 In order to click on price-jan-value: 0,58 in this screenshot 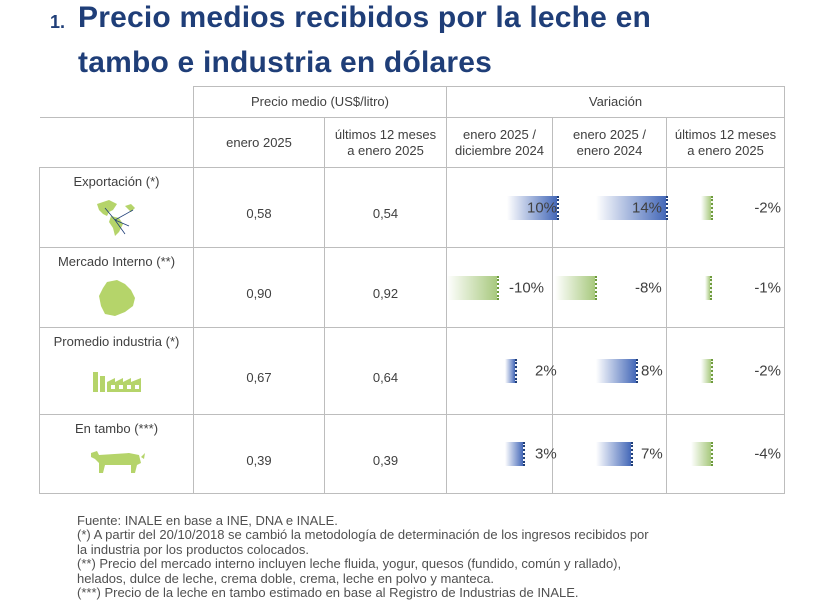, I will do `click(259, 207)`.